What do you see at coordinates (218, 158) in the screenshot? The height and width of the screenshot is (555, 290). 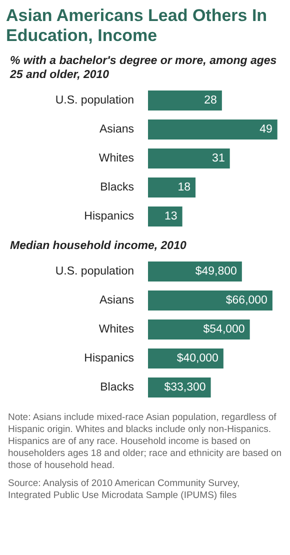 I see `data-label: 31` at bounding box center [218, 158].